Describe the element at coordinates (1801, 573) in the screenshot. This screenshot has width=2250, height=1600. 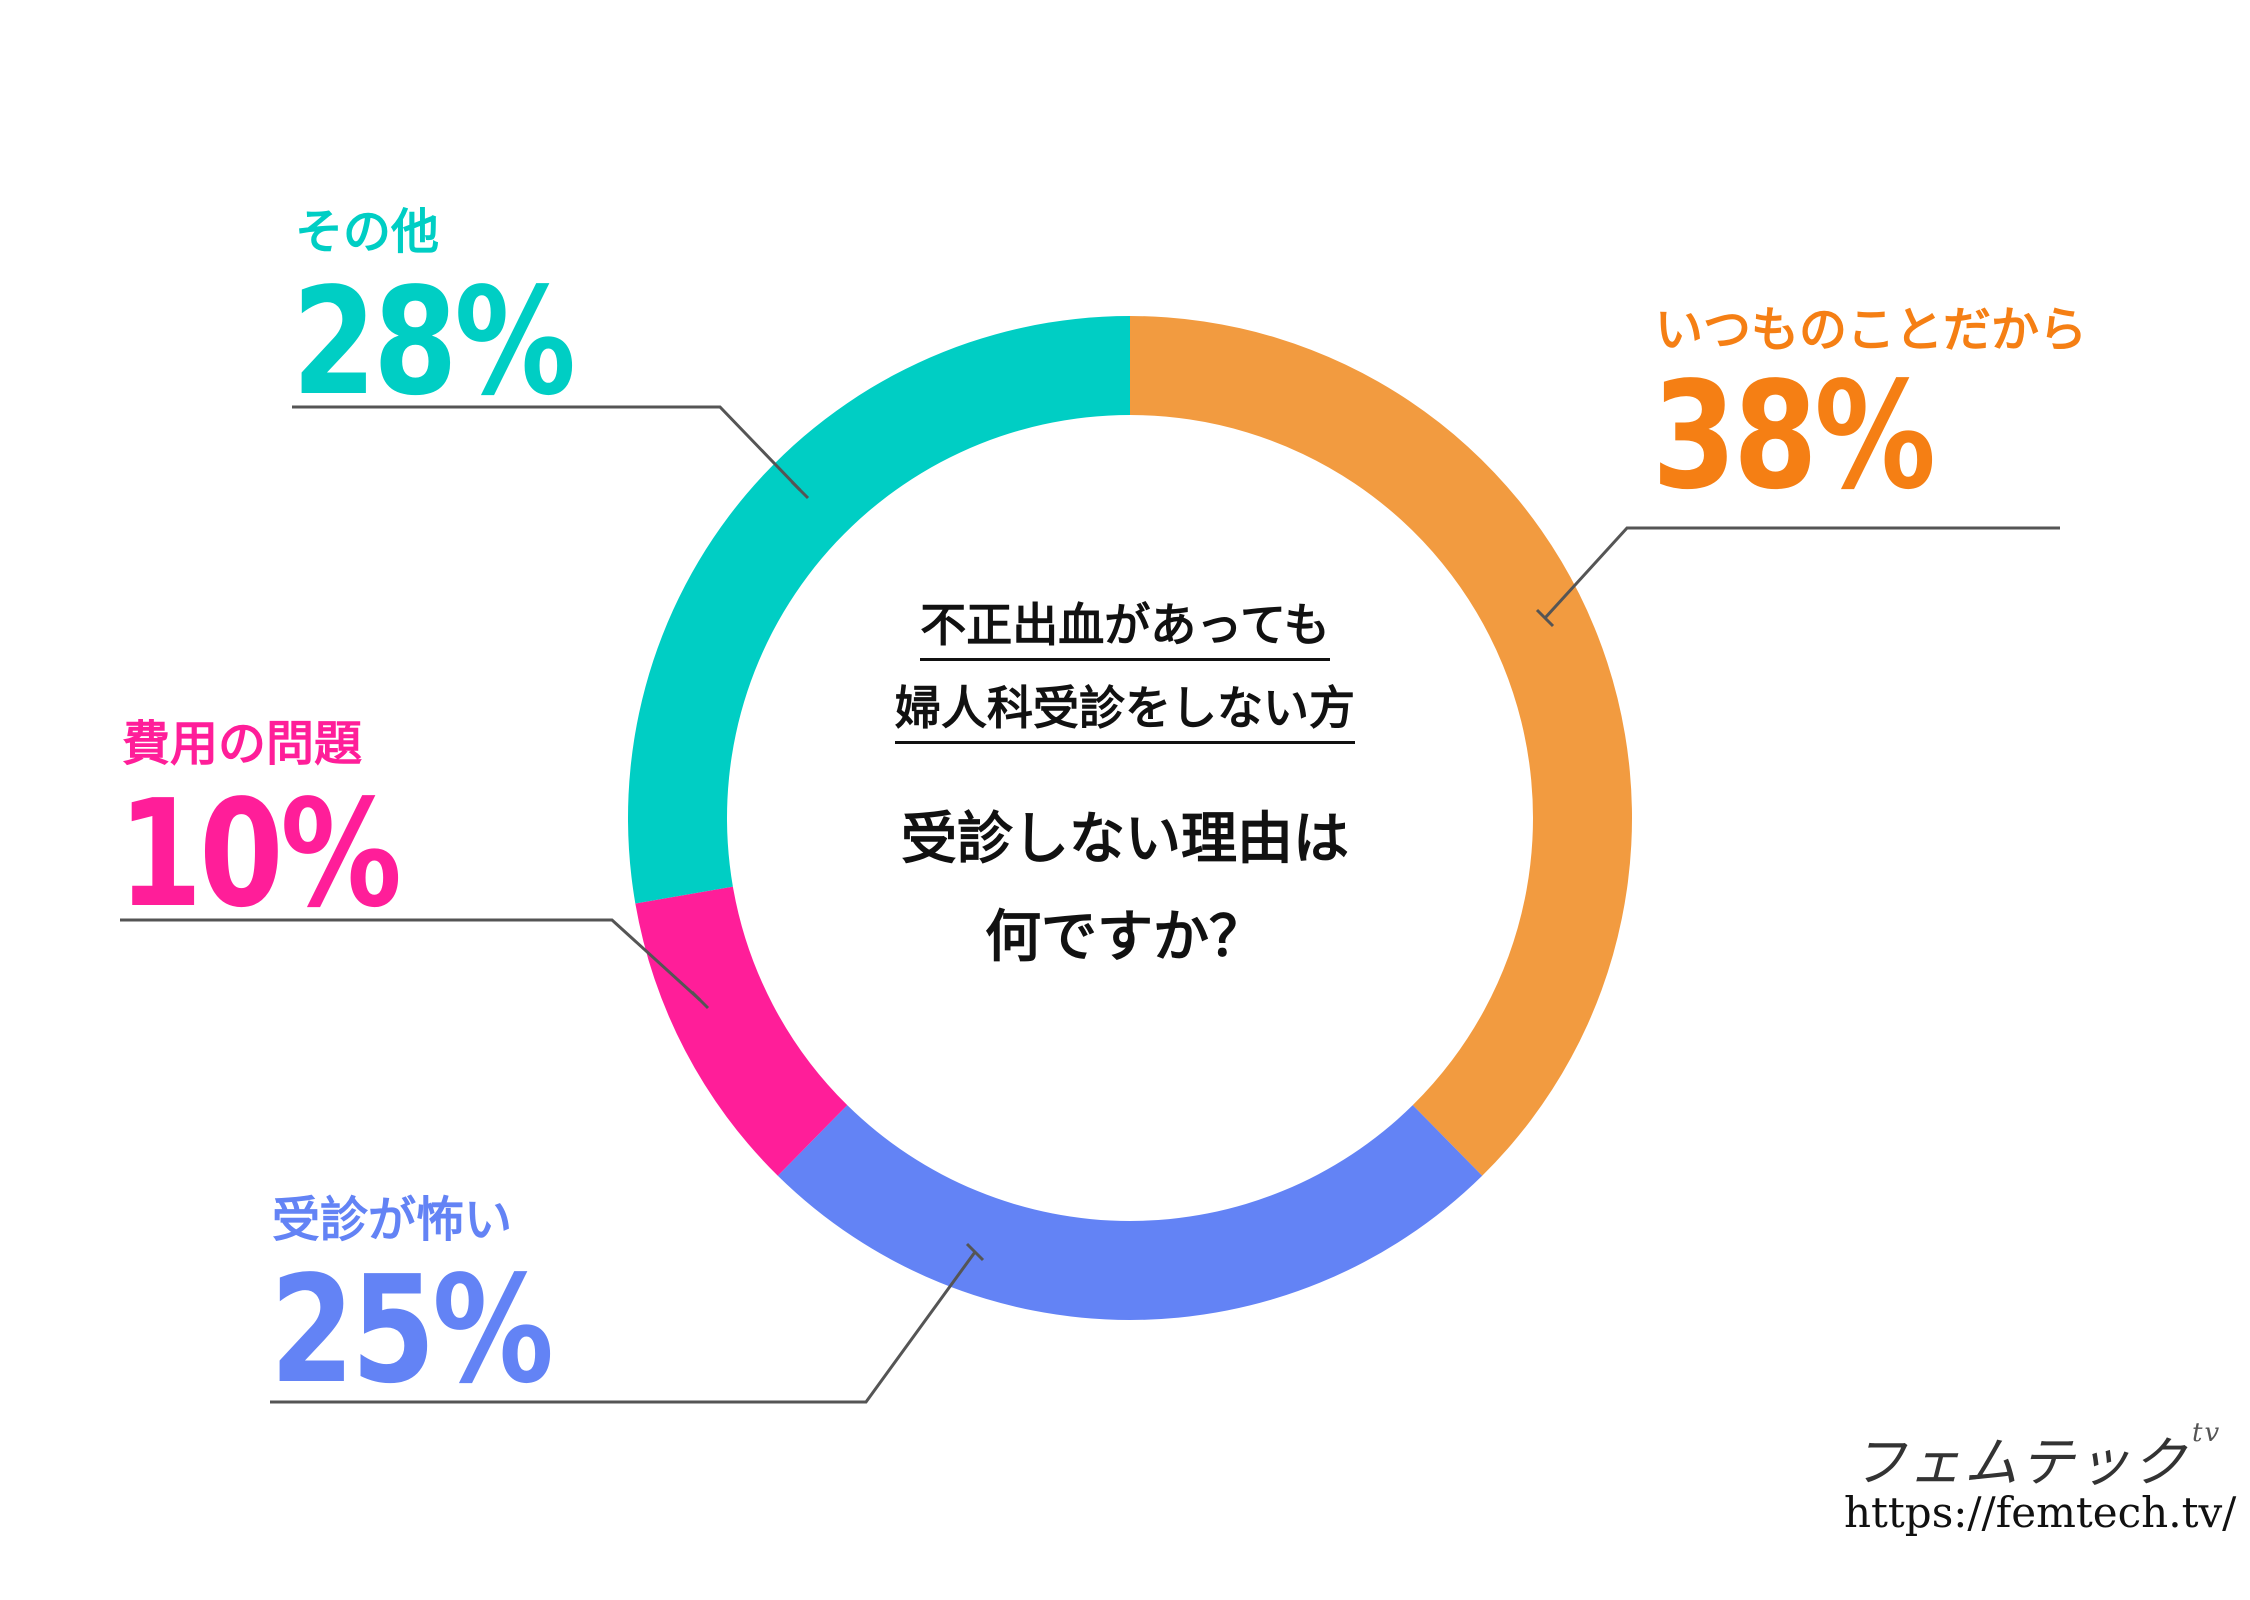
I see `leader-line-itsumo` at that location.